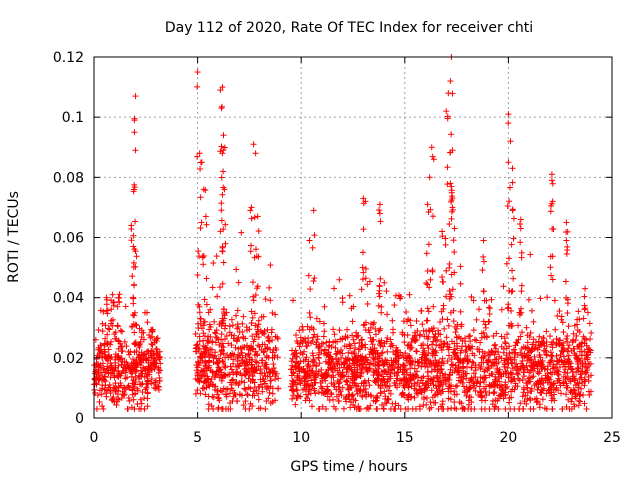  What do you see at coordinates (68, 299) in the screenshot?
I see `y-tick-label: 0.04` at bounding box center [68, 299].